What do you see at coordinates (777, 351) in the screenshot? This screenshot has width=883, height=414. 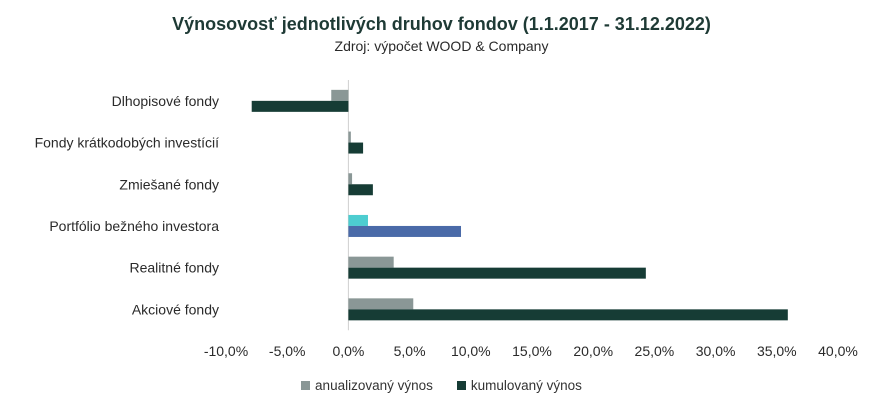 I see `x-tick-label: 35,0%` at bounding box center [777, 351].